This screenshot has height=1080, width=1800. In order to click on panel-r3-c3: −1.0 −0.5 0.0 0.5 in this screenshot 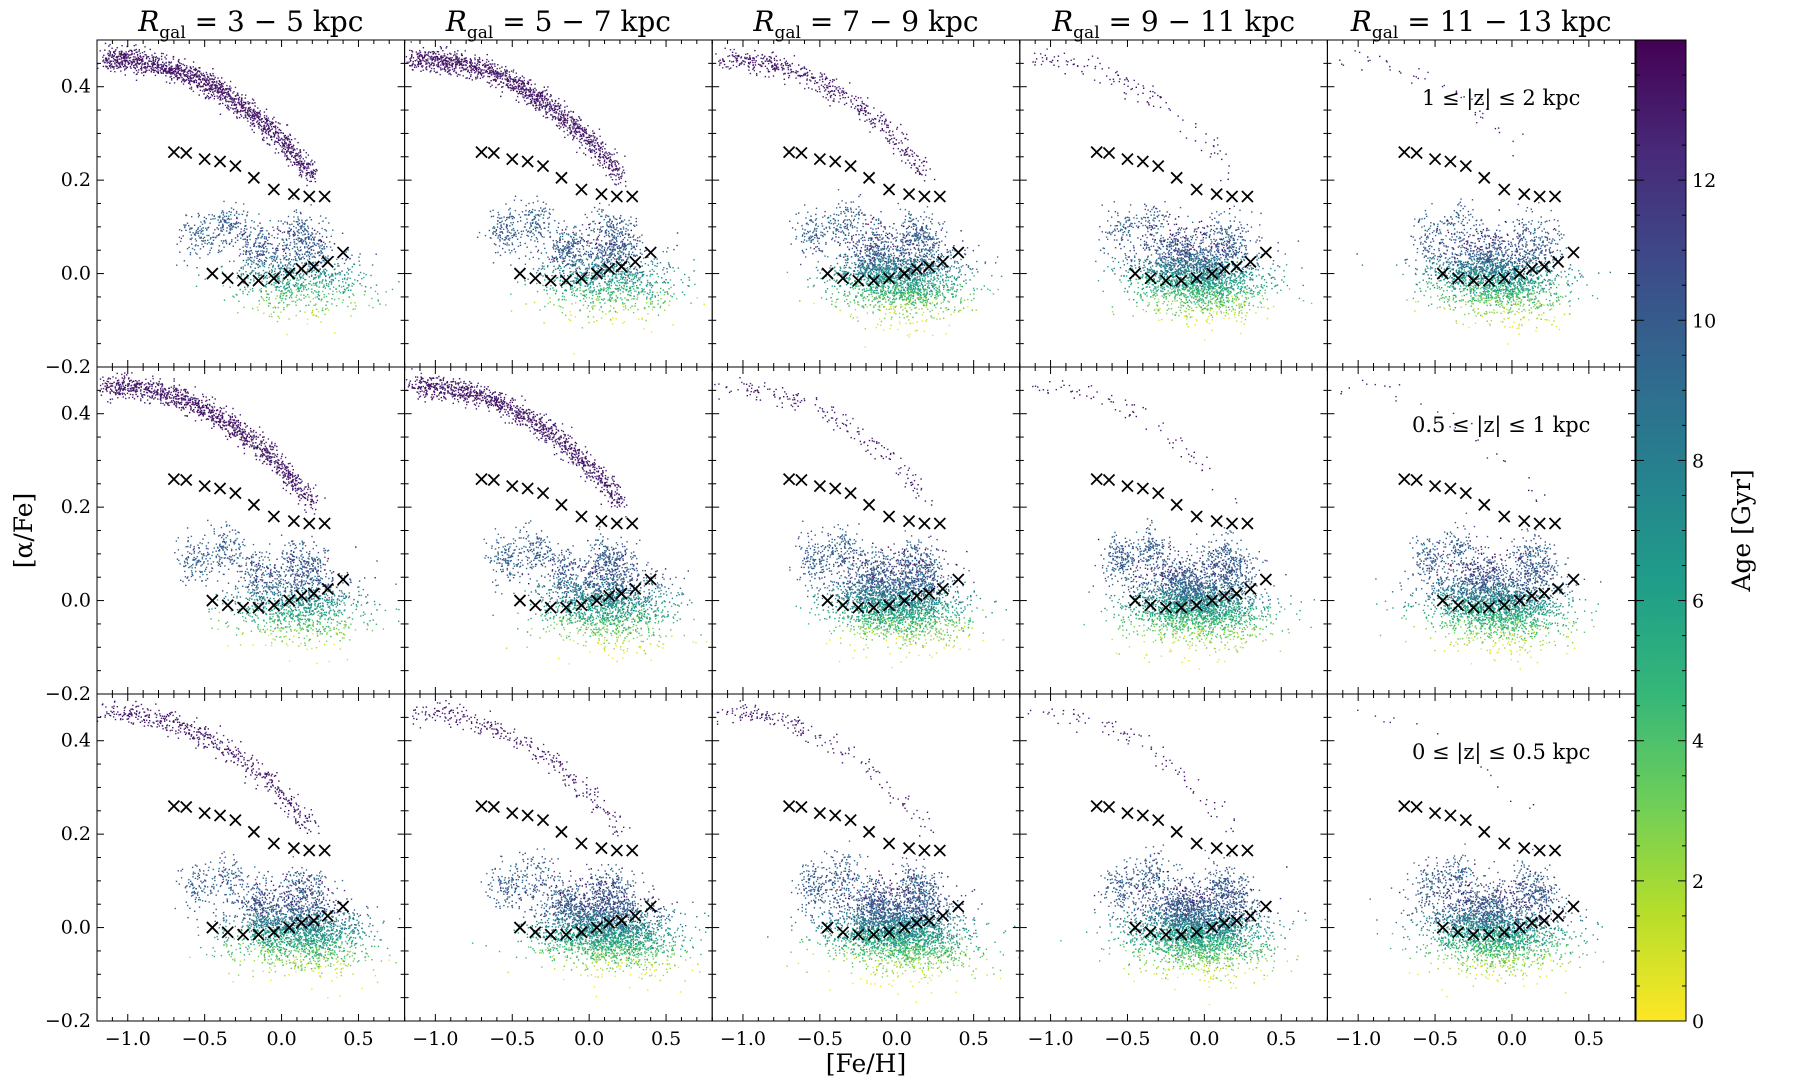, I will do `click(866, 871)`.